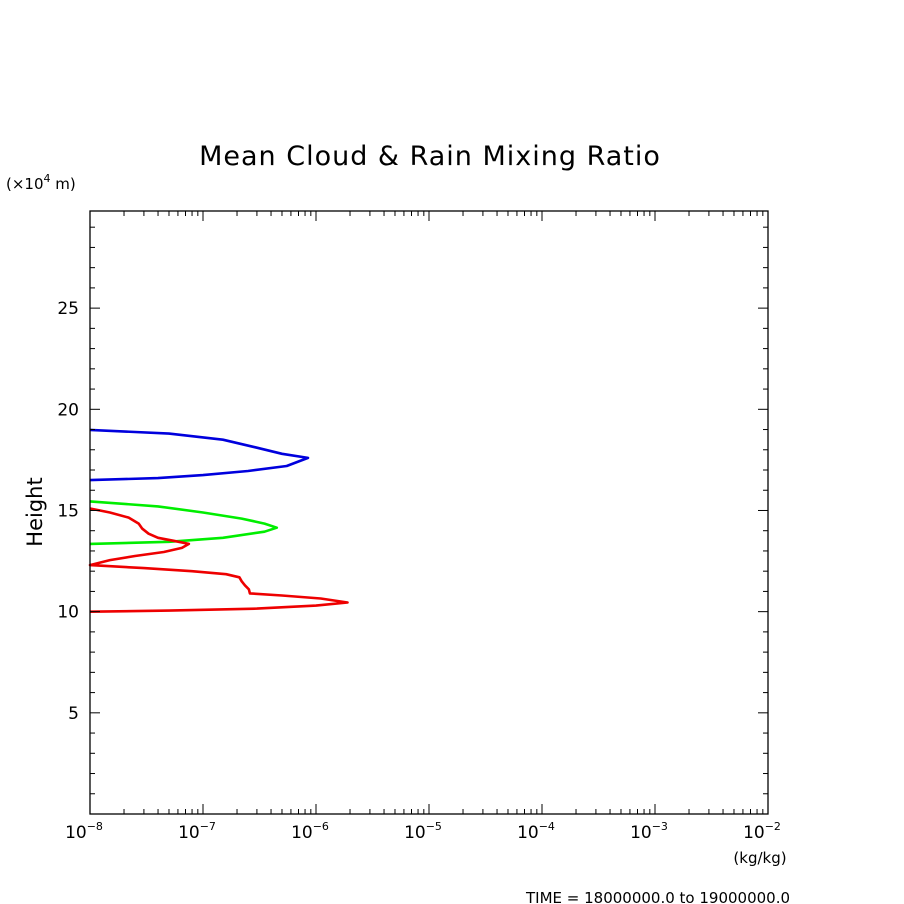 Image resolution: width=904 pixels, height=904 pixels. Describe the element at coordinates (759, 858) in the screenshot. I see `x-axis-label: (kg/kg)` at that location.